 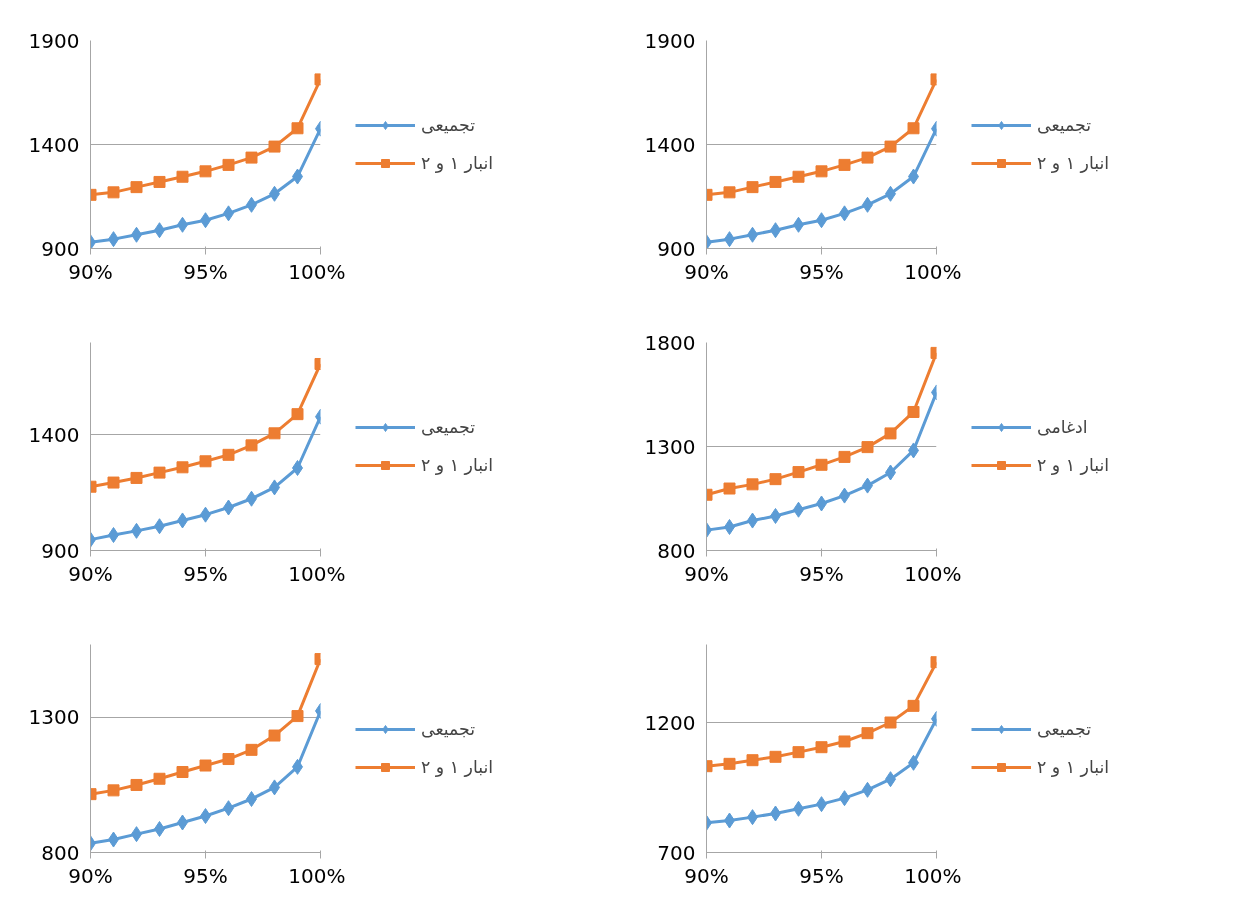 What do you see at coordinates (1062, 427) in the screenshot?
I see `legend-label: ادغامی` at bounding box center [1062, 427].